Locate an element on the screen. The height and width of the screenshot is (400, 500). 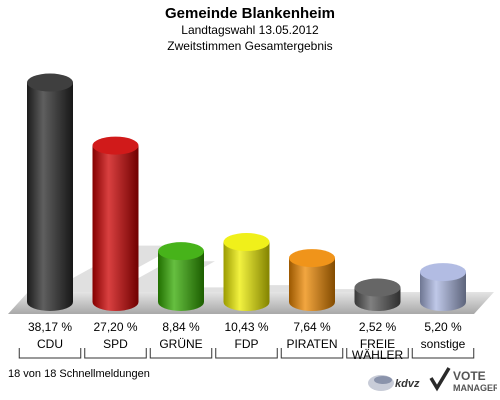
value-label: 7,64 % is located at coordinates (312, 327).